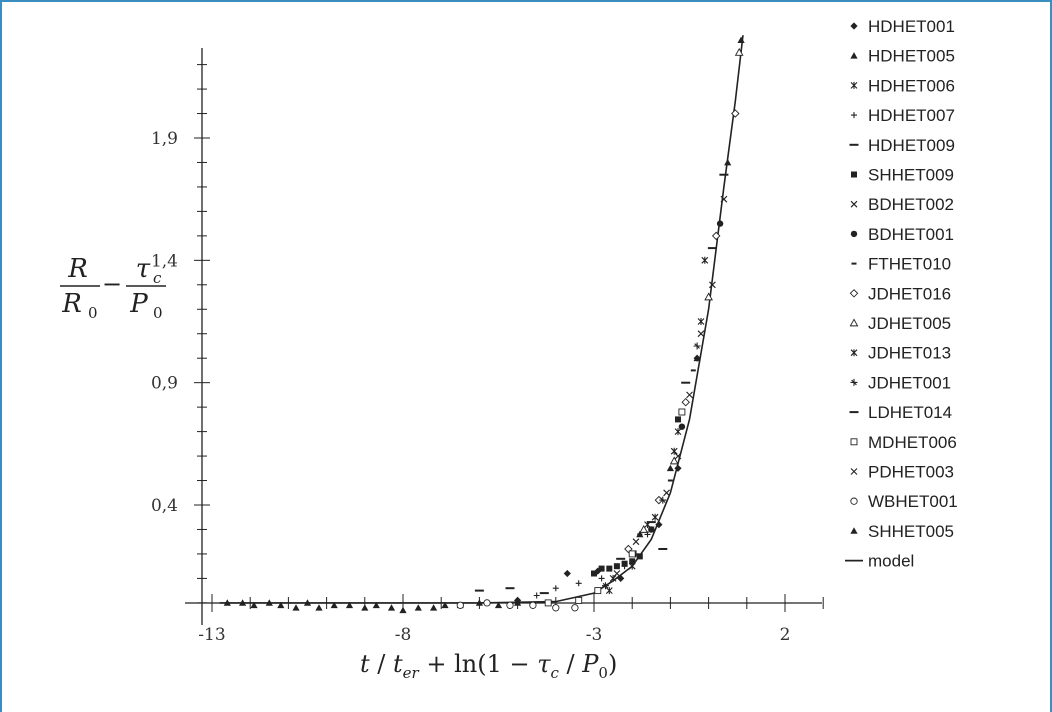 This screenshot has height=712, width=1052. I want to click on y-tick-label: 1,9, so click(164, 139).